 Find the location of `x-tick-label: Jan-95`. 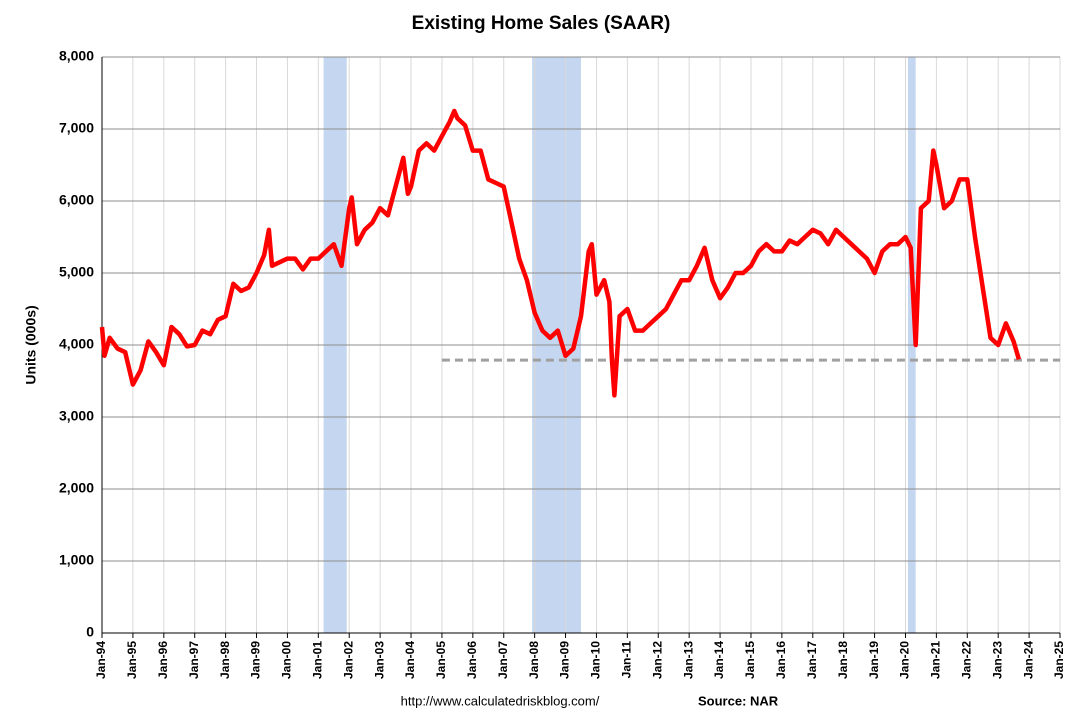

x-tick-label: Jan-95 is located at coordinates (132, 660).